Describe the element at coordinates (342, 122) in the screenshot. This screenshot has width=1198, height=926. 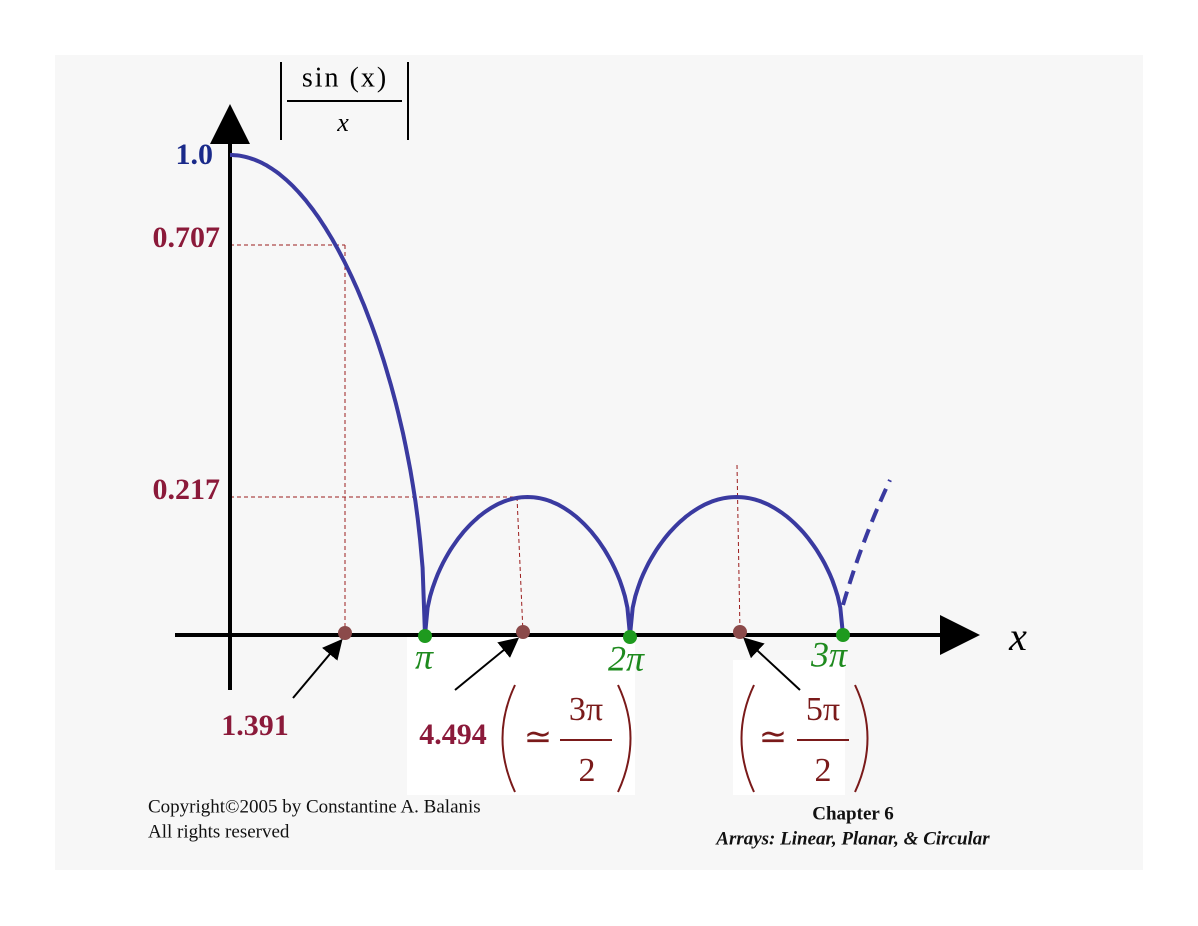
I see `y-axis-denominator: x` at that location.